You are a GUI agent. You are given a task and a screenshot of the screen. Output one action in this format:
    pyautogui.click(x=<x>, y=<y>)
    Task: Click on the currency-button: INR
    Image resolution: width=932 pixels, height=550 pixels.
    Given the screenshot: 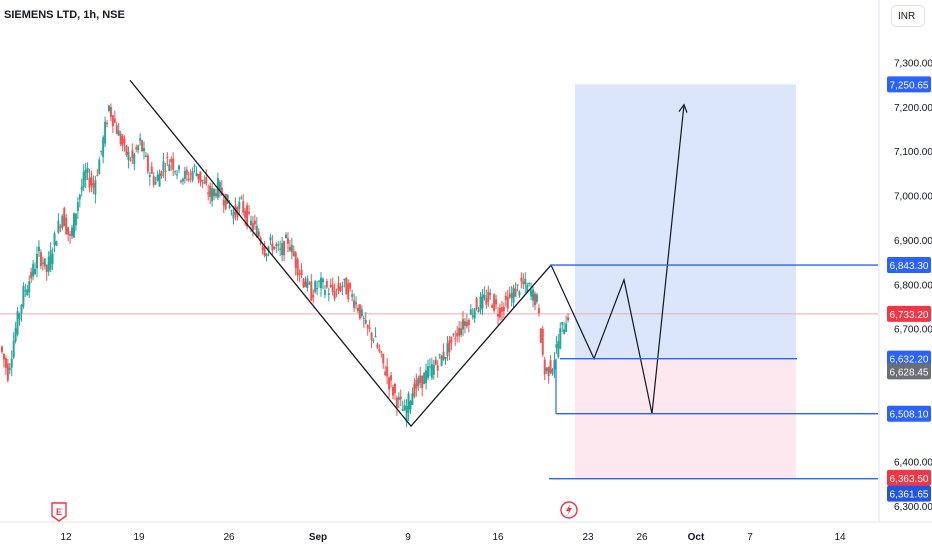 What is the action you would take?
    pyautogui.click(x=908, y=16)
    